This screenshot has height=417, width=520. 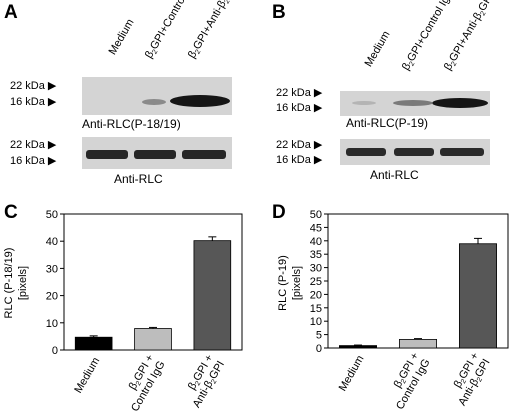 What do you see at coordinates (33, 145) in the screenshot?
I see `panel-a-marker-22b: 22 kDa ▶` at bounding box center [33, 145].